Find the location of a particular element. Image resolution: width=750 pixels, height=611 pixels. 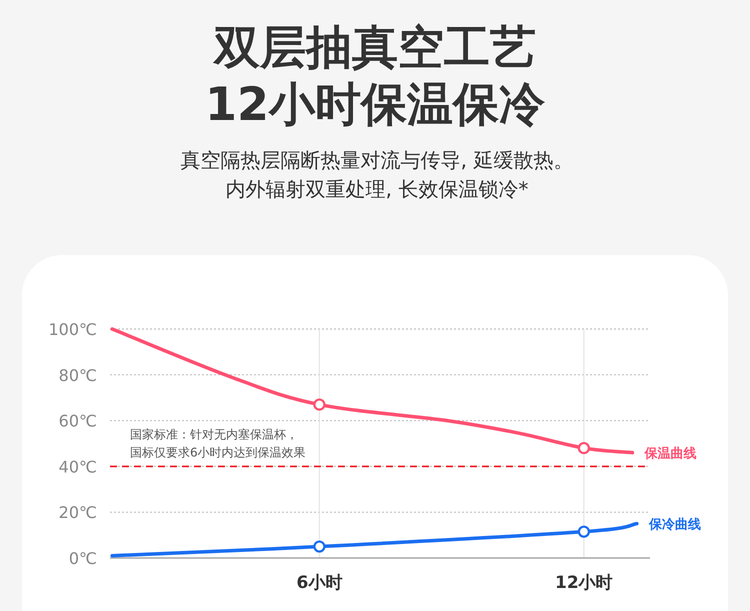

series-label: 保温曲线 is located at coordinates (669, 454).